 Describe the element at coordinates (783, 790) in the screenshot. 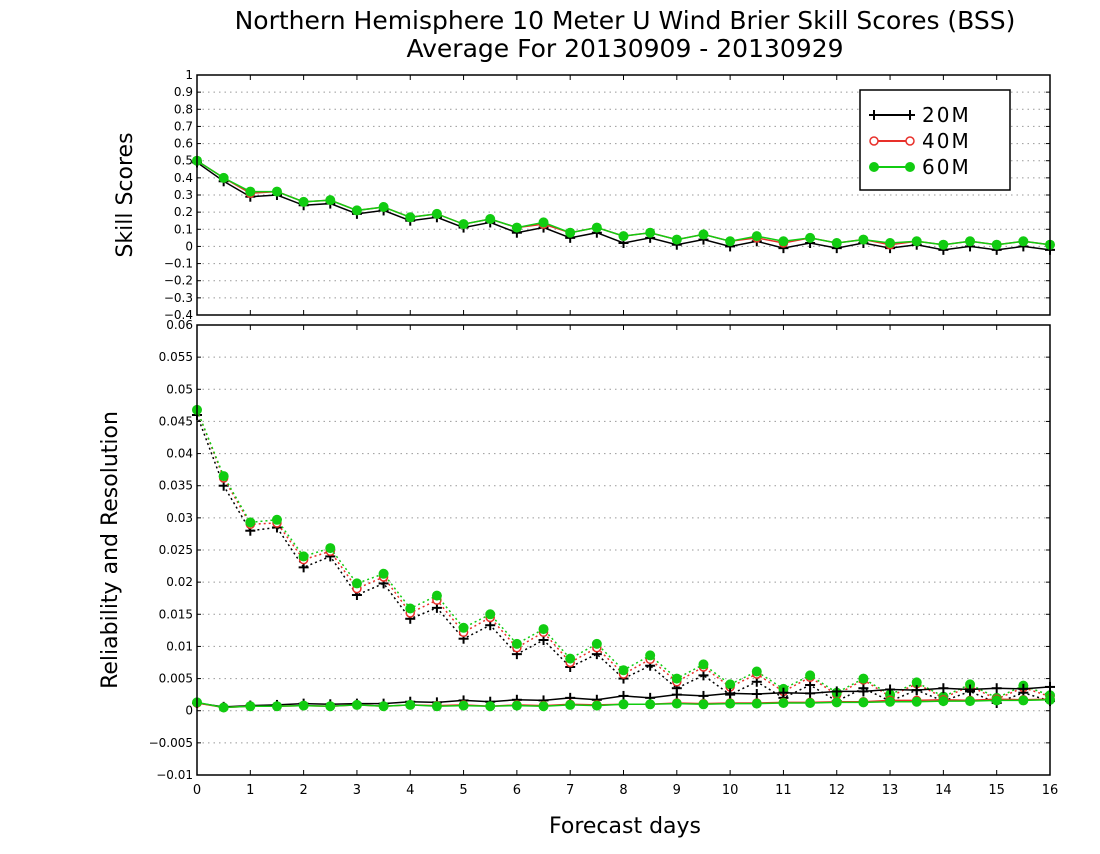

I see `x-tick-label: 11` at that location.